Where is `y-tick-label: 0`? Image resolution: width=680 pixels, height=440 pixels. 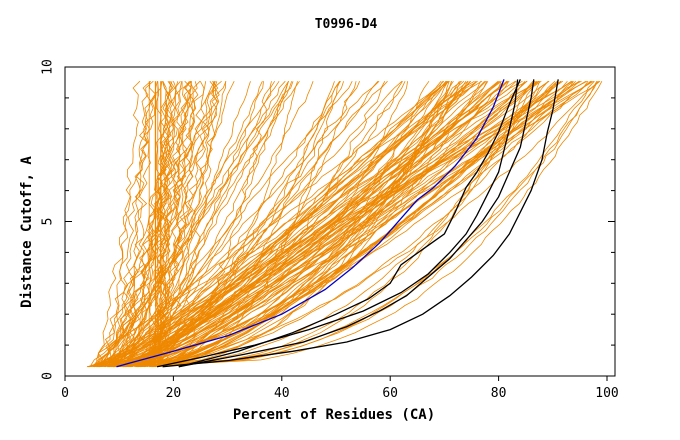
y-tick-label: 0 is located at coordinates (48, 376).